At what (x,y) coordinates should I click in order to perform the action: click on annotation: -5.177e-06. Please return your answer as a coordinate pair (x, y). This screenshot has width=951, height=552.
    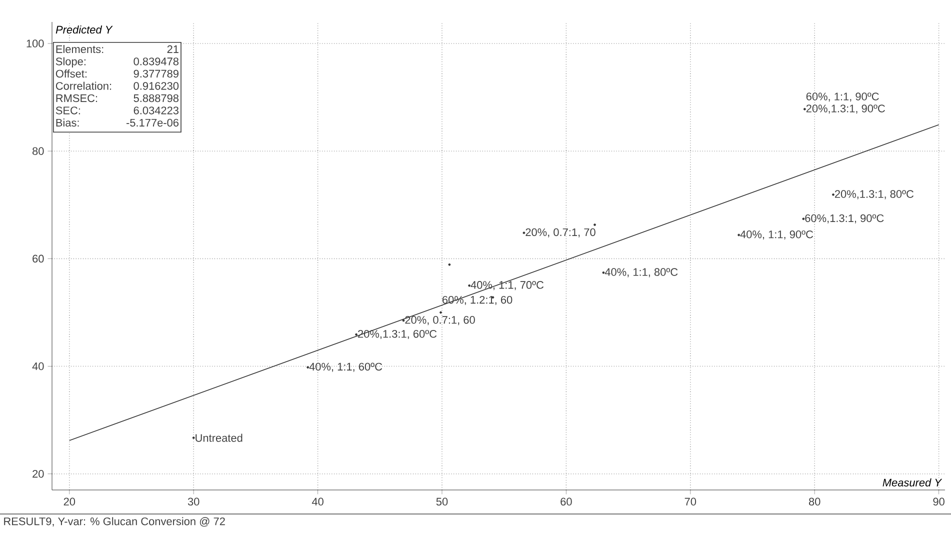
    Looking at the image, I should click on (152, 122).